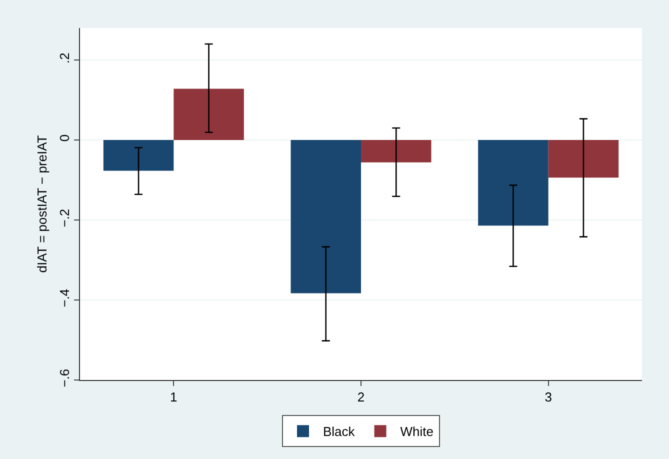 This screenshot has height=459, width=669. Describe the element at coordinates (64, 218) in the screenshot. I see `y-tick-label: −.2` at that location.